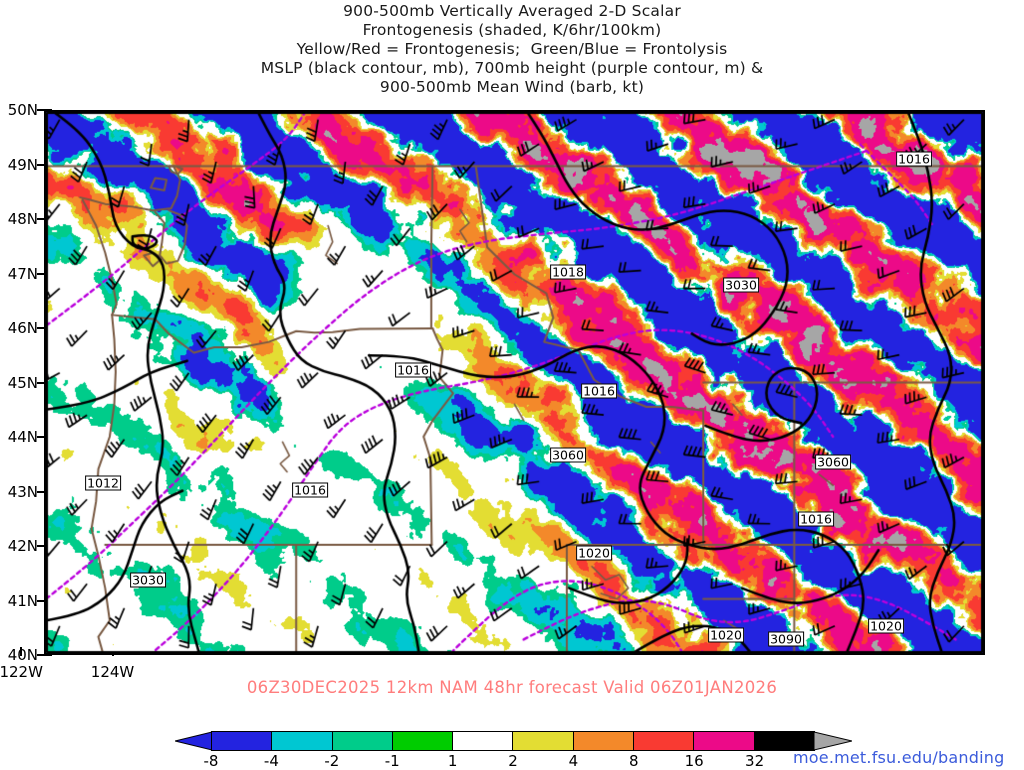 This screenshot has height=770, width=1024. What do you see at coordinates (22, 164) in the screenshot?
I see `y-axis-label-49n: 49N` at bounding box center [22, 164].